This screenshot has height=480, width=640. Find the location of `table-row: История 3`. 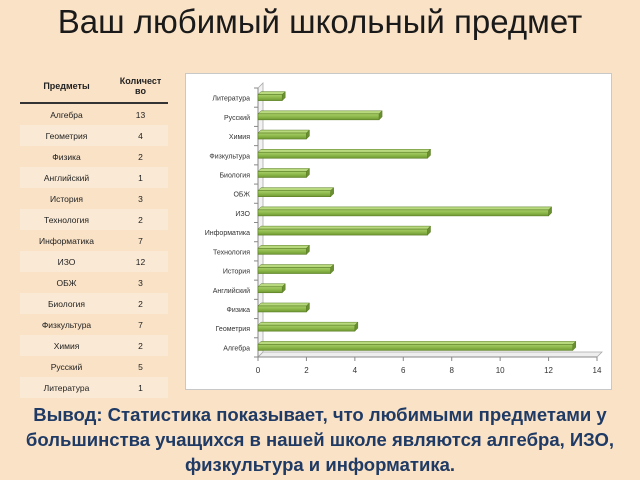

table-row: История 3 is located at coordinates (94, 198).